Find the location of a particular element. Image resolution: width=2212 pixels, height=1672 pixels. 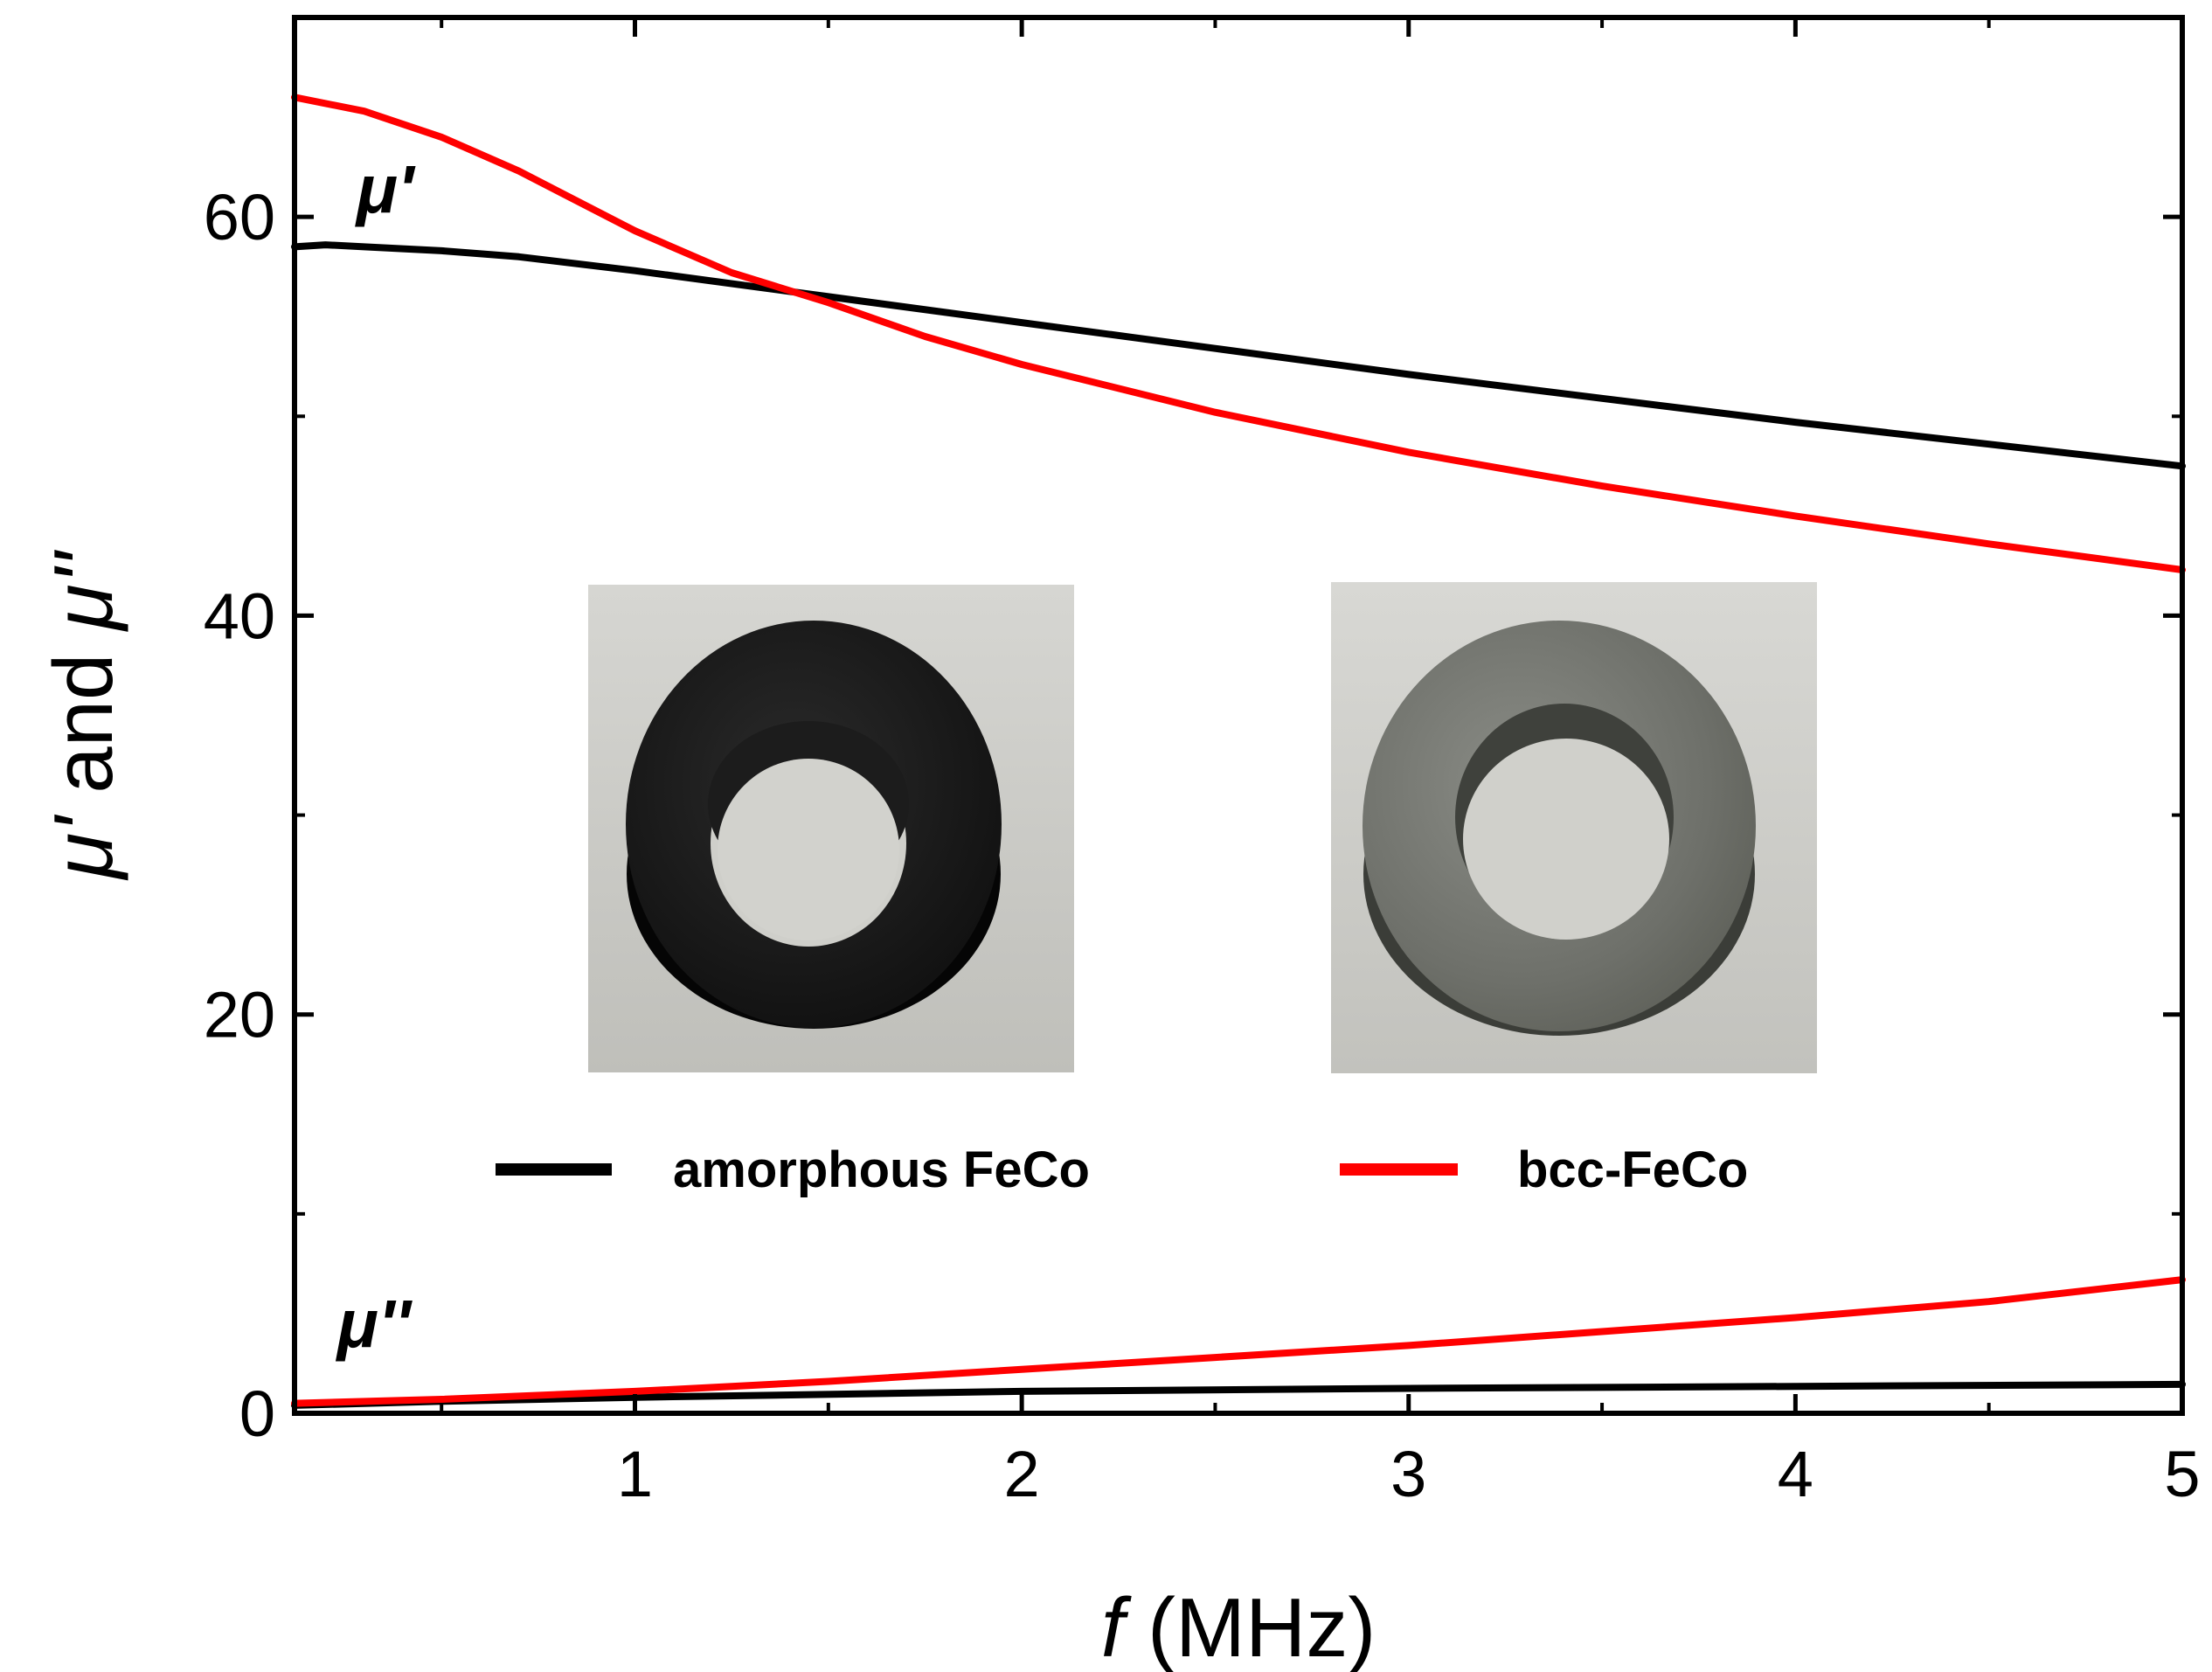

x-tick-label: 3 is located at coordinates (1408, 1474).